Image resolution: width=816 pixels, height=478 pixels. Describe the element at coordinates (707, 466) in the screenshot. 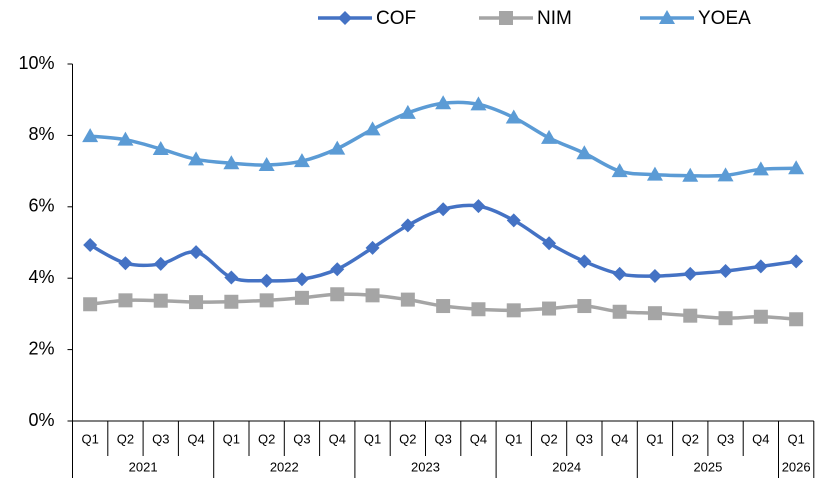

I see `x-group-label: 2025` at that location.